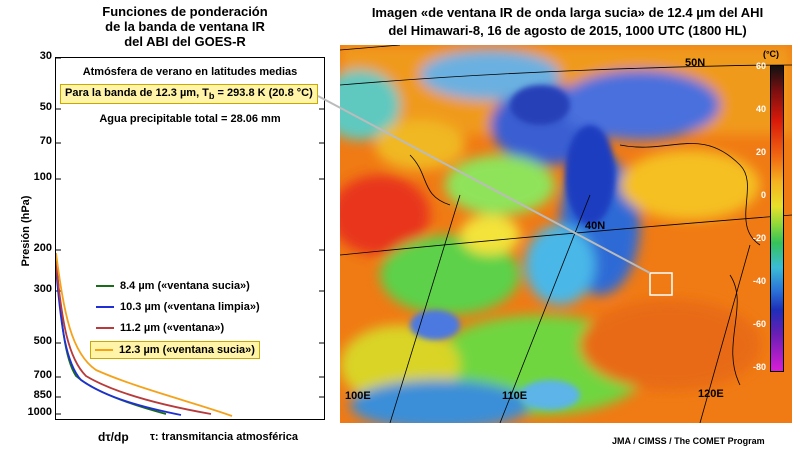 This screenshot has height=450, width=800. I want to click on sample-box, so click(661, 284).